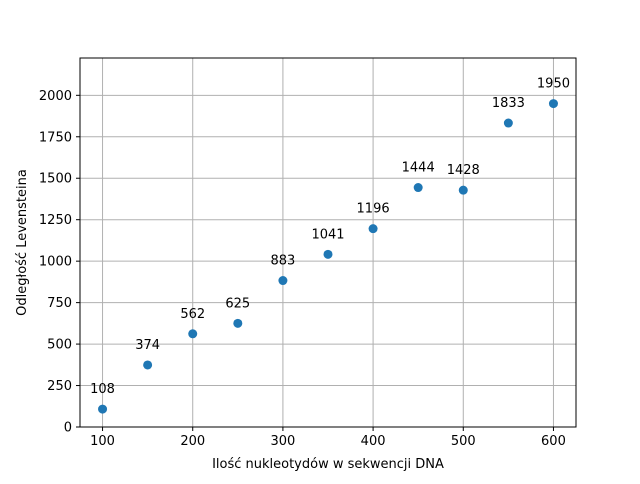 Image resolution: width=640 pixels, height=484 pixels. I want to click on data-label: 1428, so click(463, 170).